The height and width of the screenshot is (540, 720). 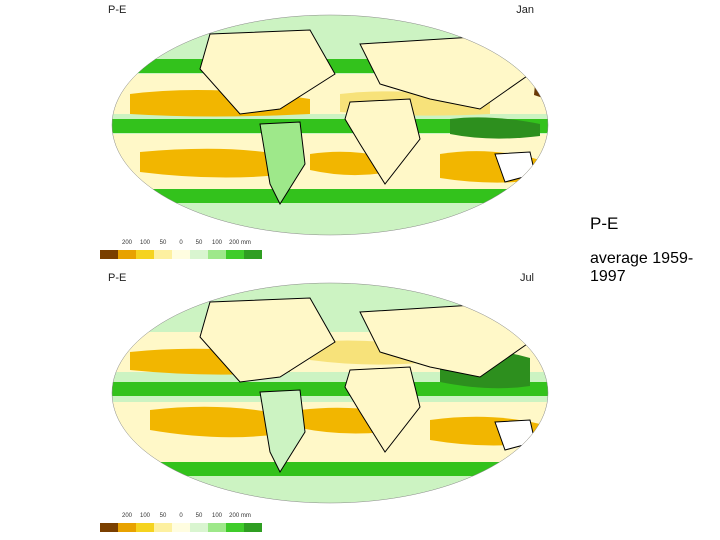 I want to click on side-title: P-E, so click(x=604, y=223).